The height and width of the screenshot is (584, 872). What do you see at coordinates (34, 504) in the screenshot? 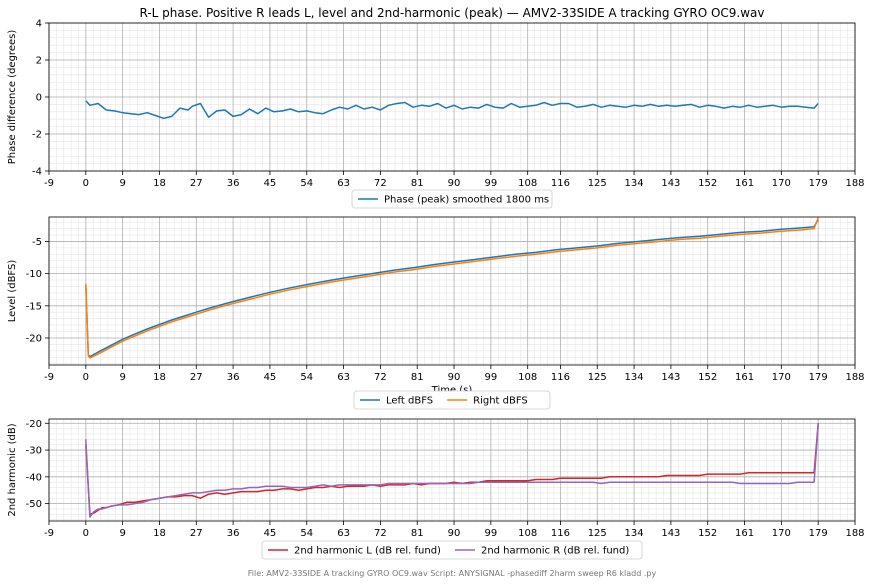
I see `y-tick-label: -50` at bounding box center [34, 504].